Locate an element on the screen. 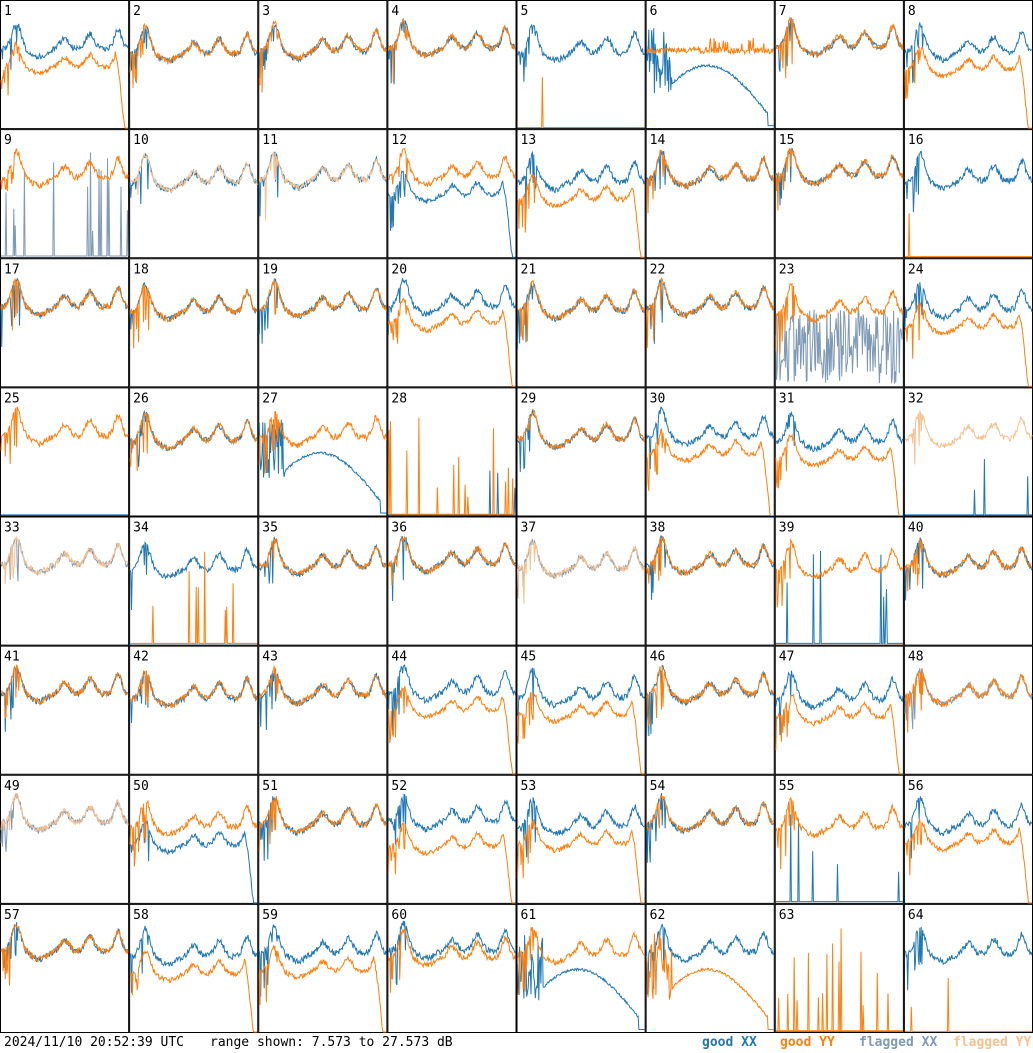  panel-39: 39 is located at coordinates (839, 581).